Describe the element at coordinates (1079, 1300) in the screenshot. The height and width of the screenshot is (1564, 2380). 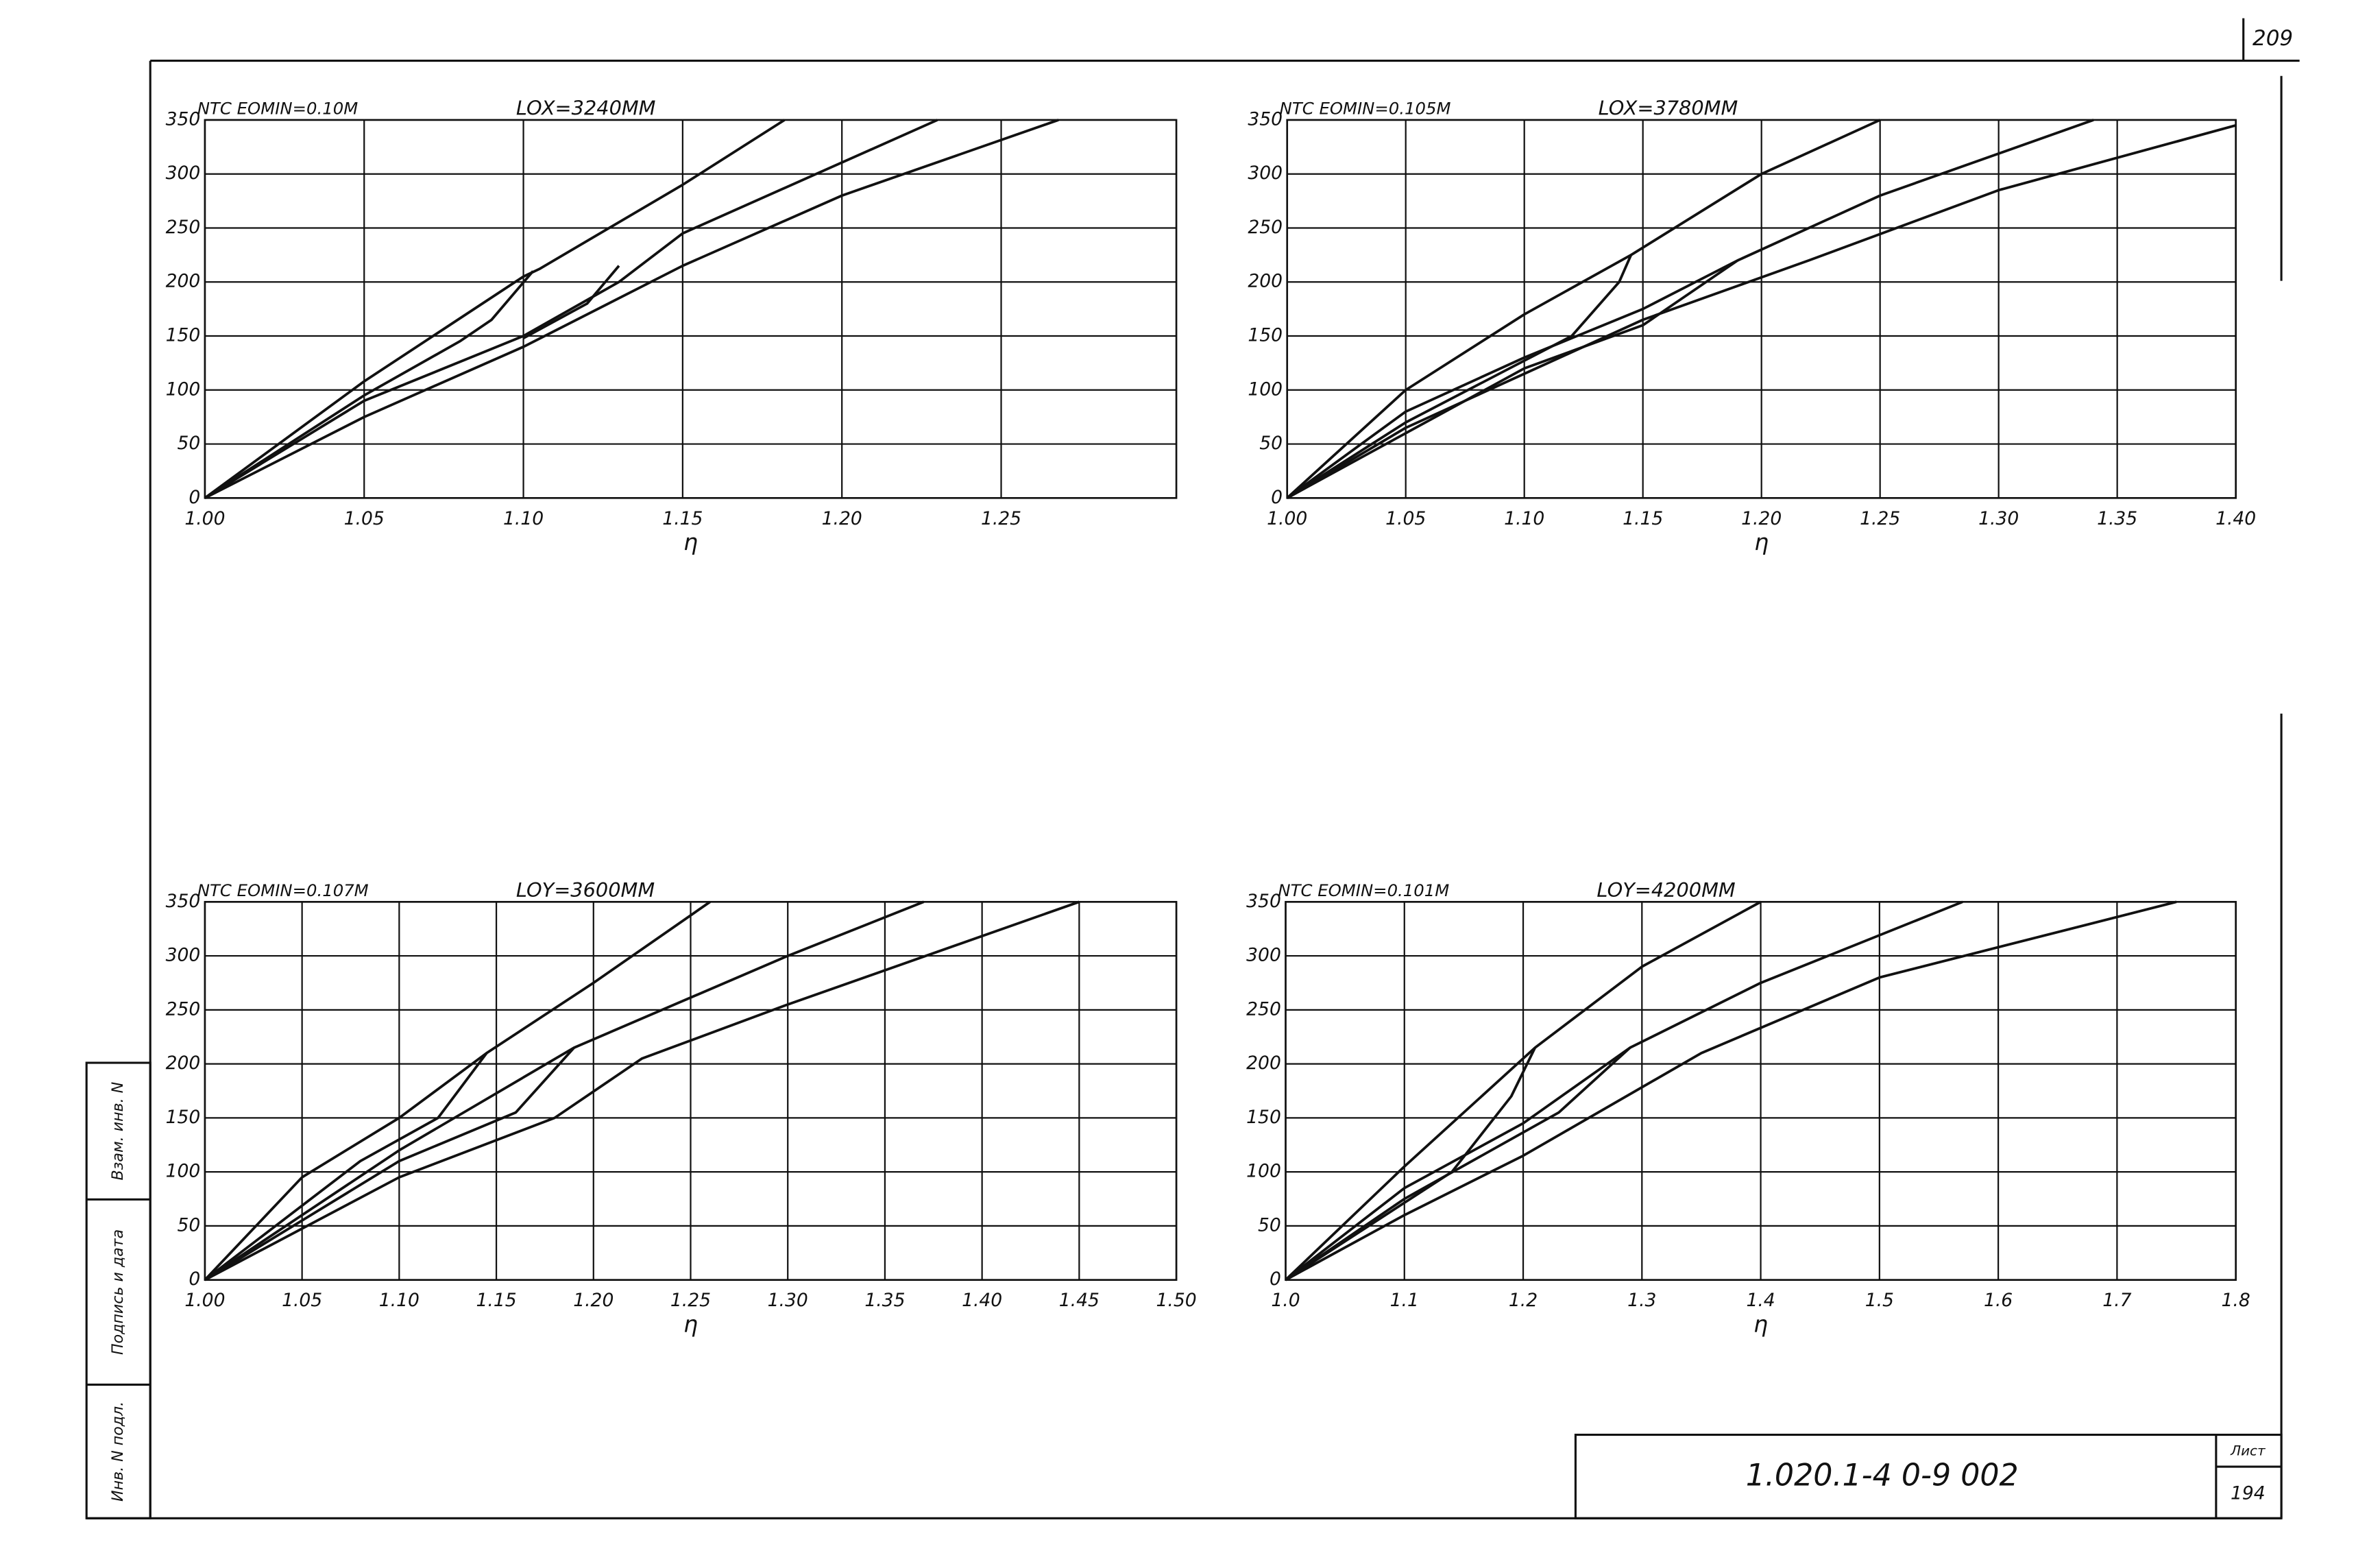
I see `x-tick-label: 1.45` at that location.